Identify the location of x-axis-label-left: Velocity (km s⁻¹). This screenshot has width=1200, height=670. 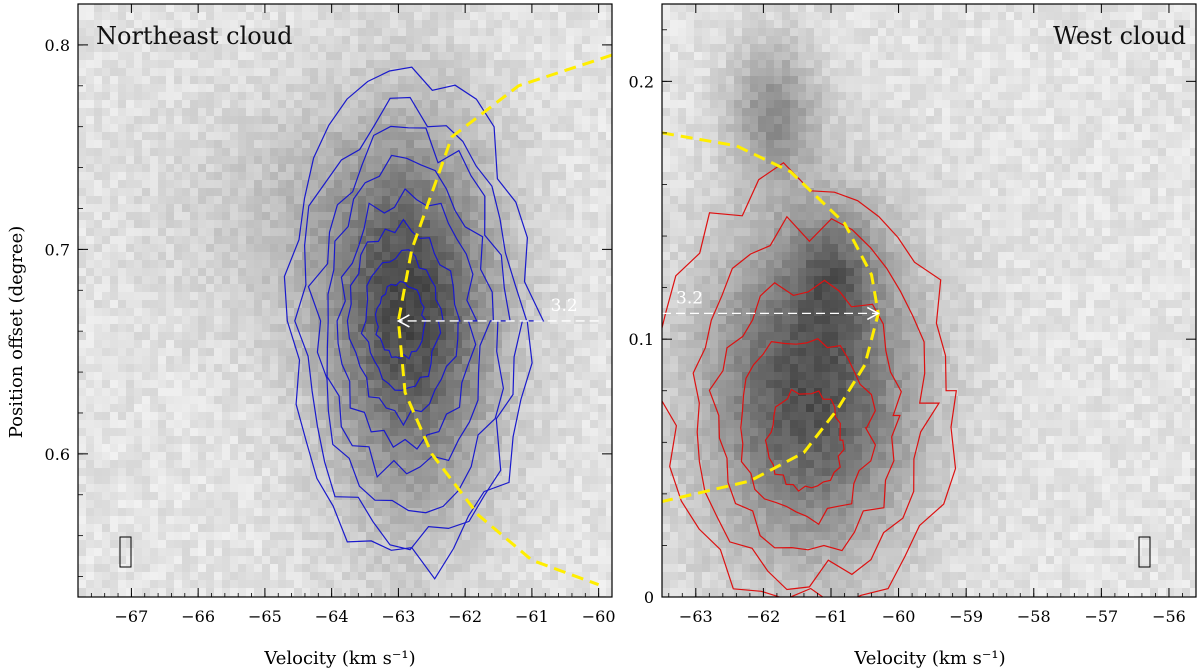
(339, 658).